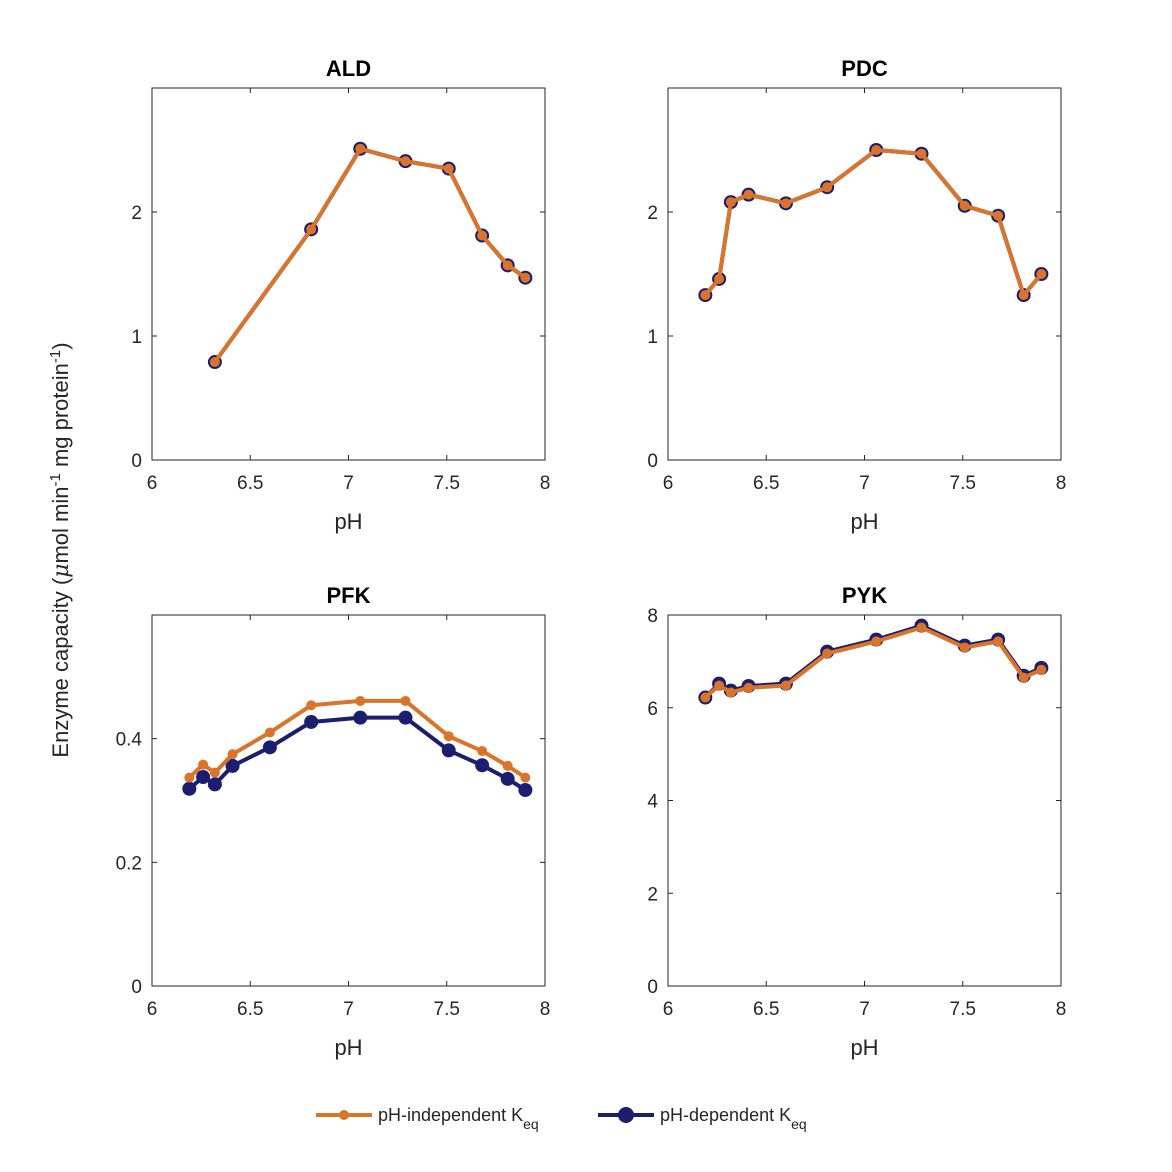  I want to click on x-tick-label-ald: 7.5, so click(447, 483).